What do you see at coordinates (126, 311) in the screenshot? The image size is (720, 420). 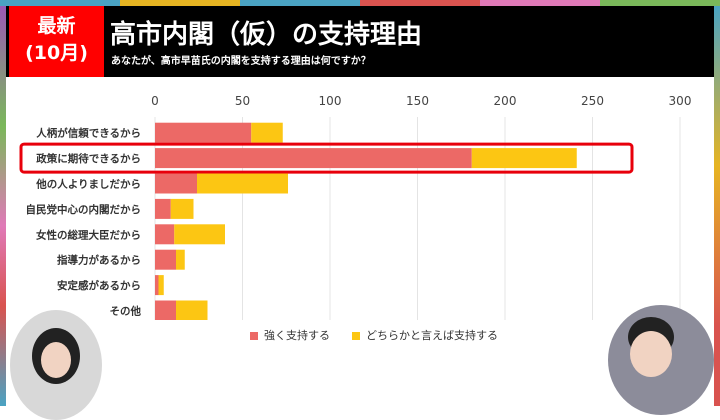 I see `category-label: その他` at bounding box center [126, 311].